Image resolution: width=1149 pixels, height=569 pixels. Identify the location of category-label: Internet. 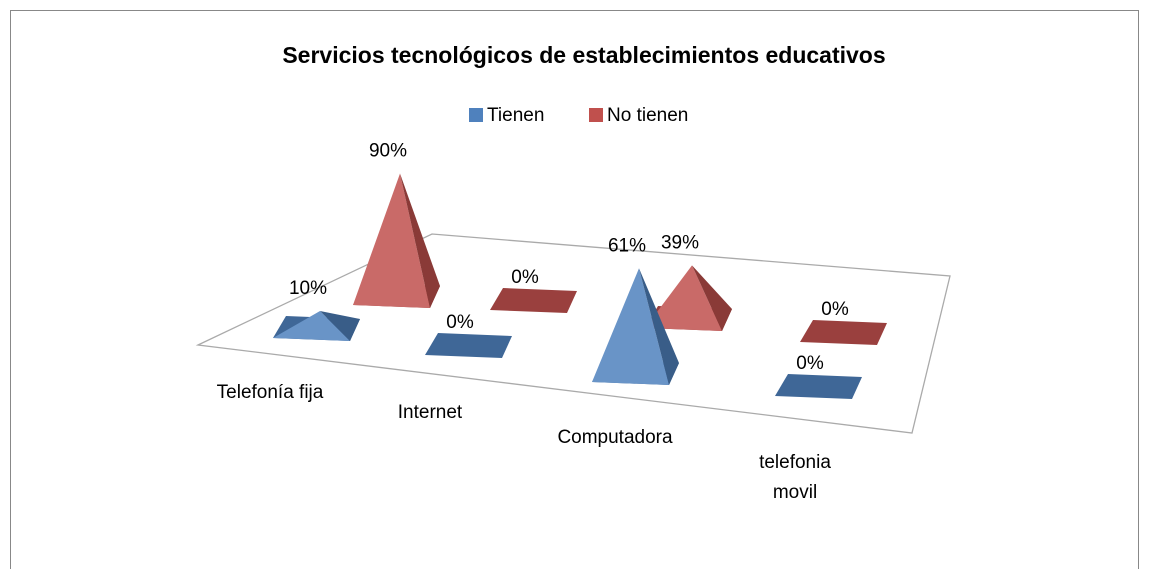
(430, 412).